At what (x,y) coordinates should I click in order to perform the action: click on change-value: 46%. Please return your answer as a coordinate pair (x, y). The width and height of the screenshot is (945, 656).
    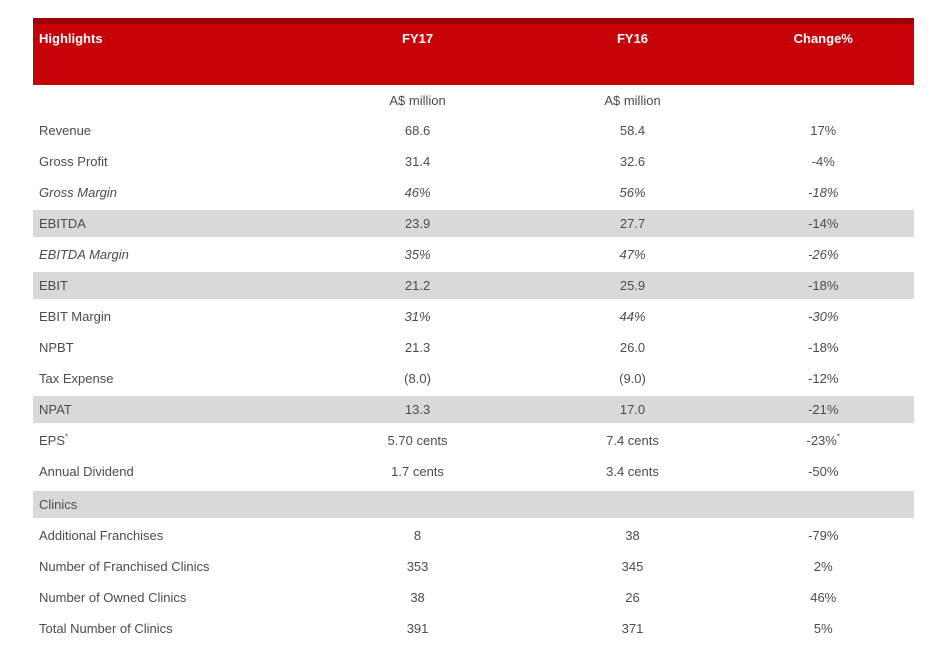
    Looking at the image, I should click on (823, 597).